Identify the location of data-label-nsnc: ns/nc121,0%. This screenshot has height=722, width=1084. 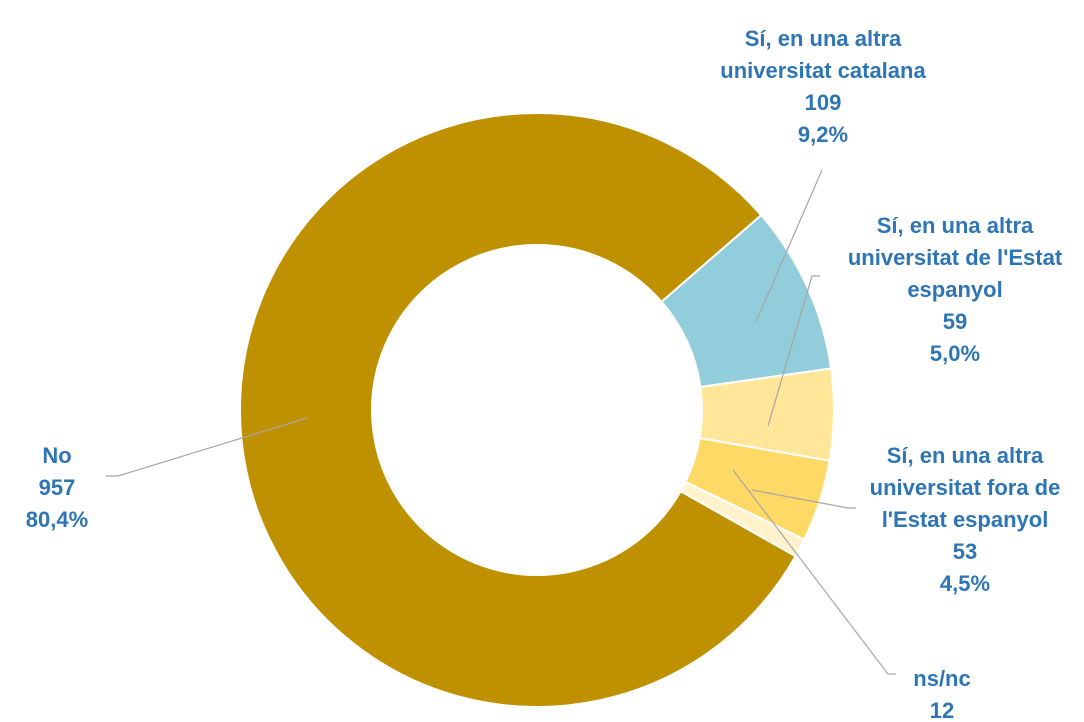
(941, 694).